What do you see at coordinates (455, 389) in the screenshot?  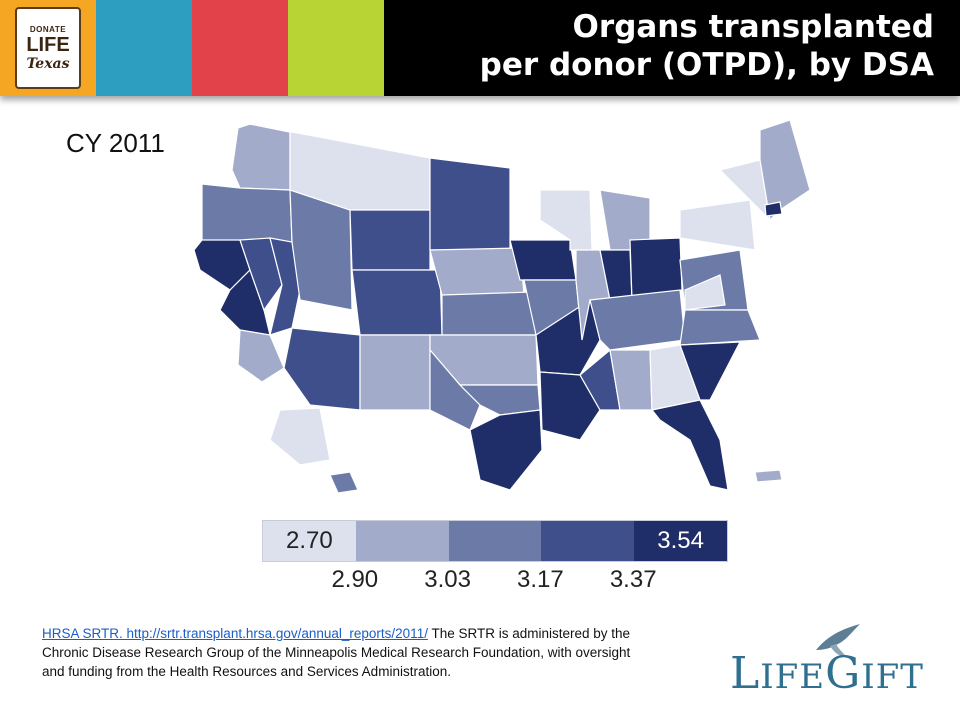 I see `region-texas-west` at bounding box center [455, 389].